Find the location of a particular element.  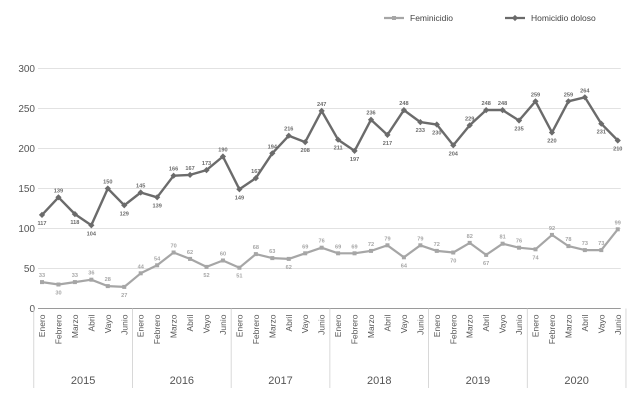

data-label: 64 is located at coordinates (404, 266).